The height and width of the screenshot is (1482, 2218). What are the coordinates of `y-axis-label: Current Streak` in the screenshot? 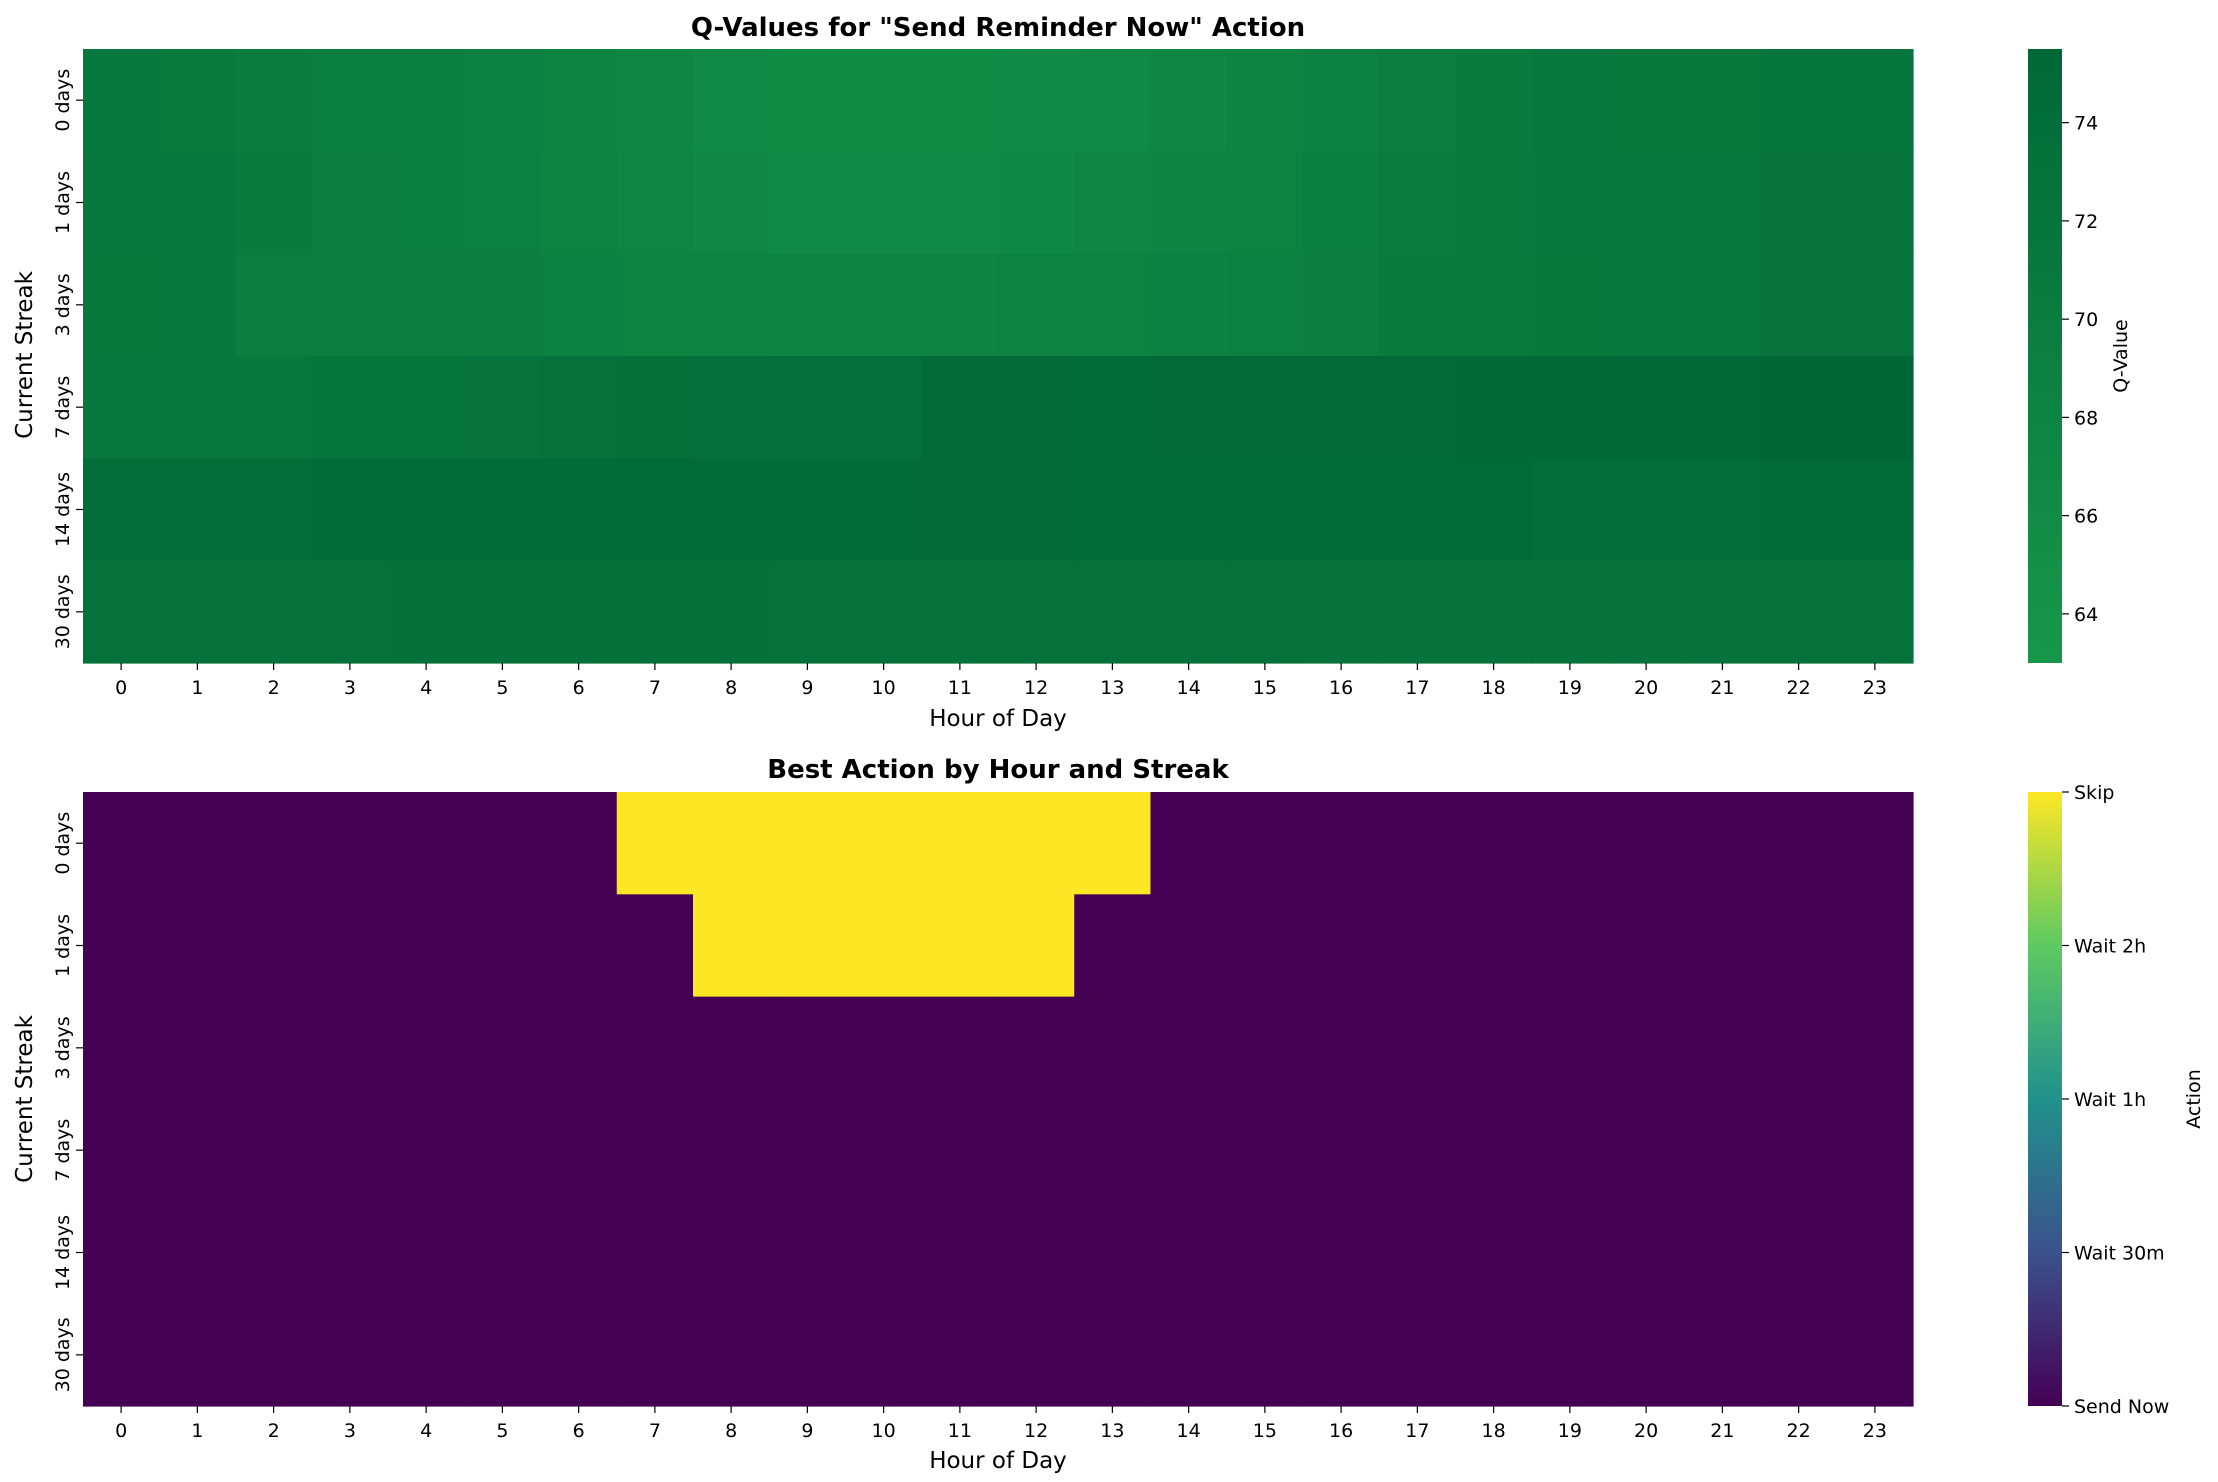 It's located at (25, 1098).